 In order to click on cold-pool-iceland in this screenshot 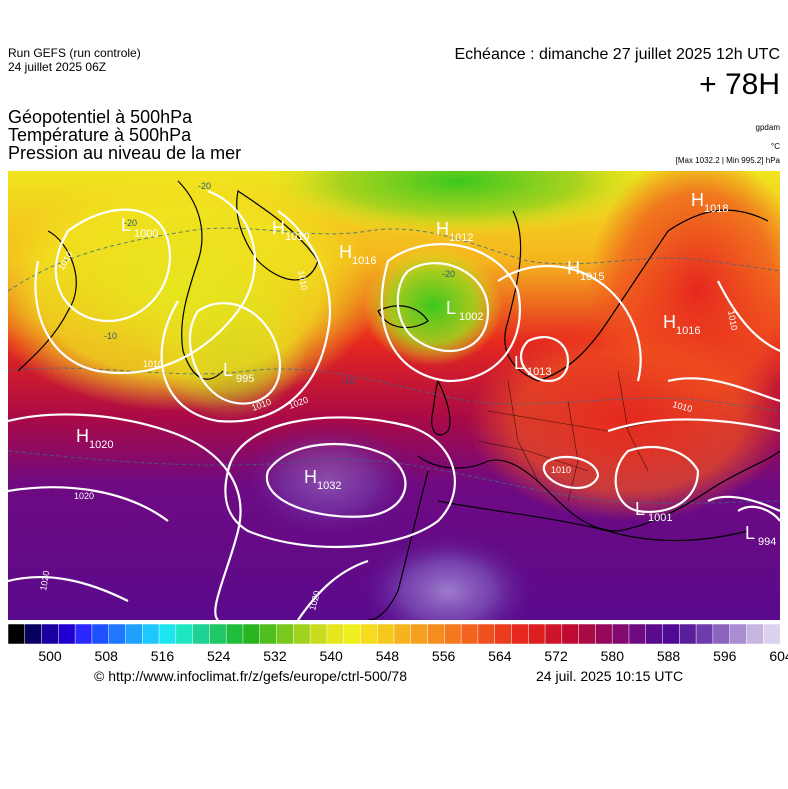, I will do `click(433, 306)`.